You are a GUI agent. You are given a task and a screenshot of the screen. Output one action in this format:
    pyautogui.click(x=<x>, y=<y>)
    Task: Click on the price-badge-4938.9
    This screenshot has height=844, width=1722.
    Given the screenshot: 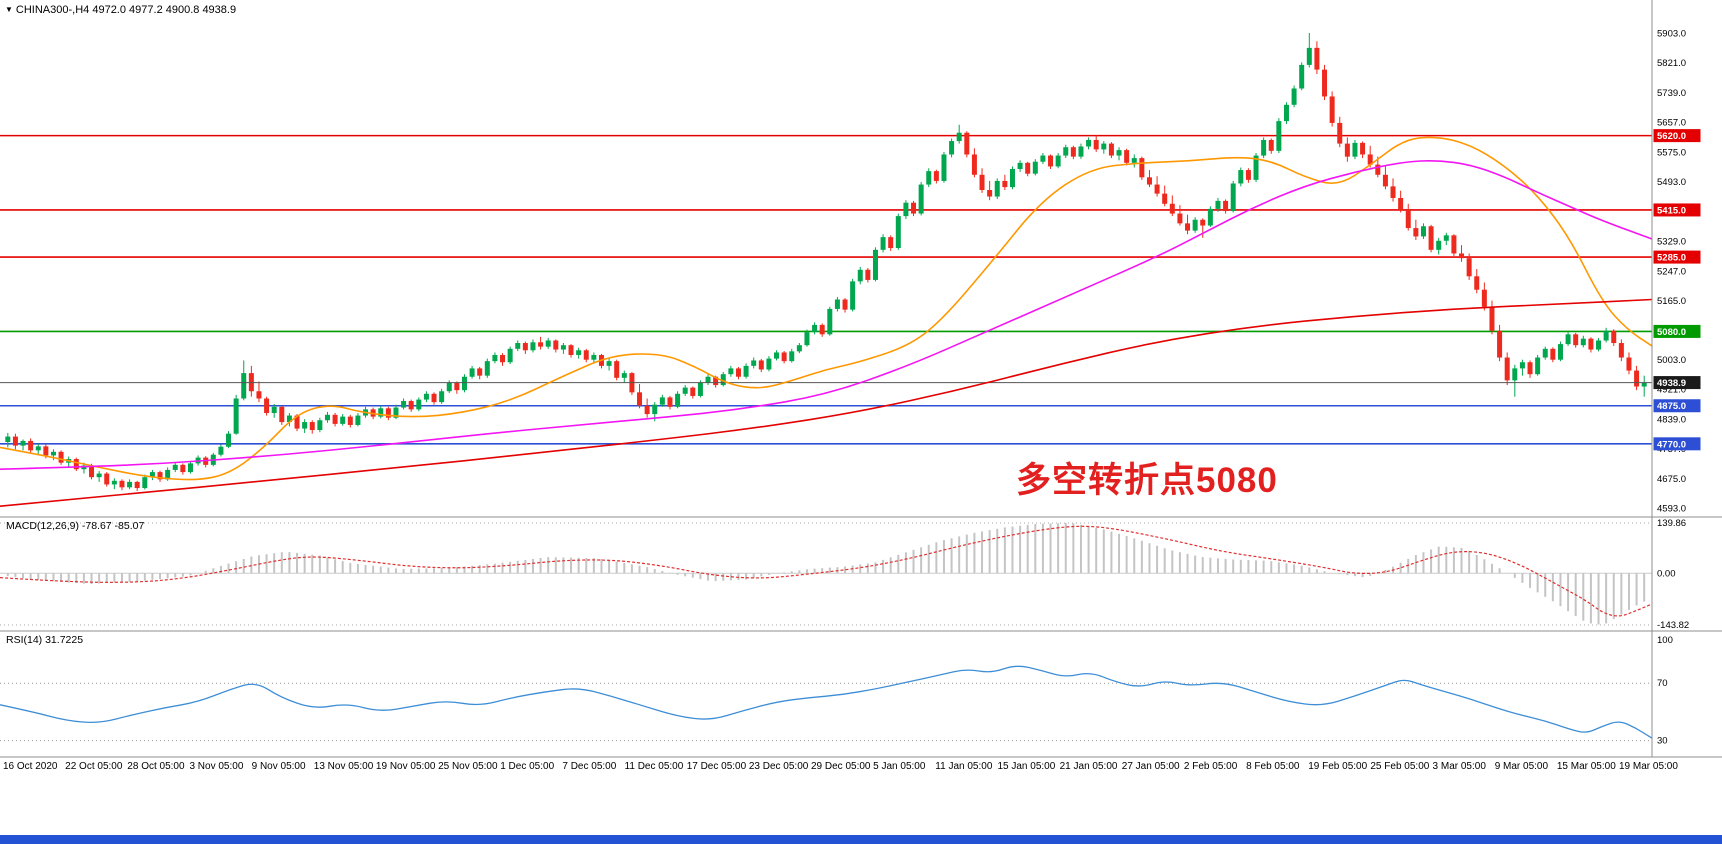 What is the action you would take?
    pyautogui.click(x=1677, y=383)
    